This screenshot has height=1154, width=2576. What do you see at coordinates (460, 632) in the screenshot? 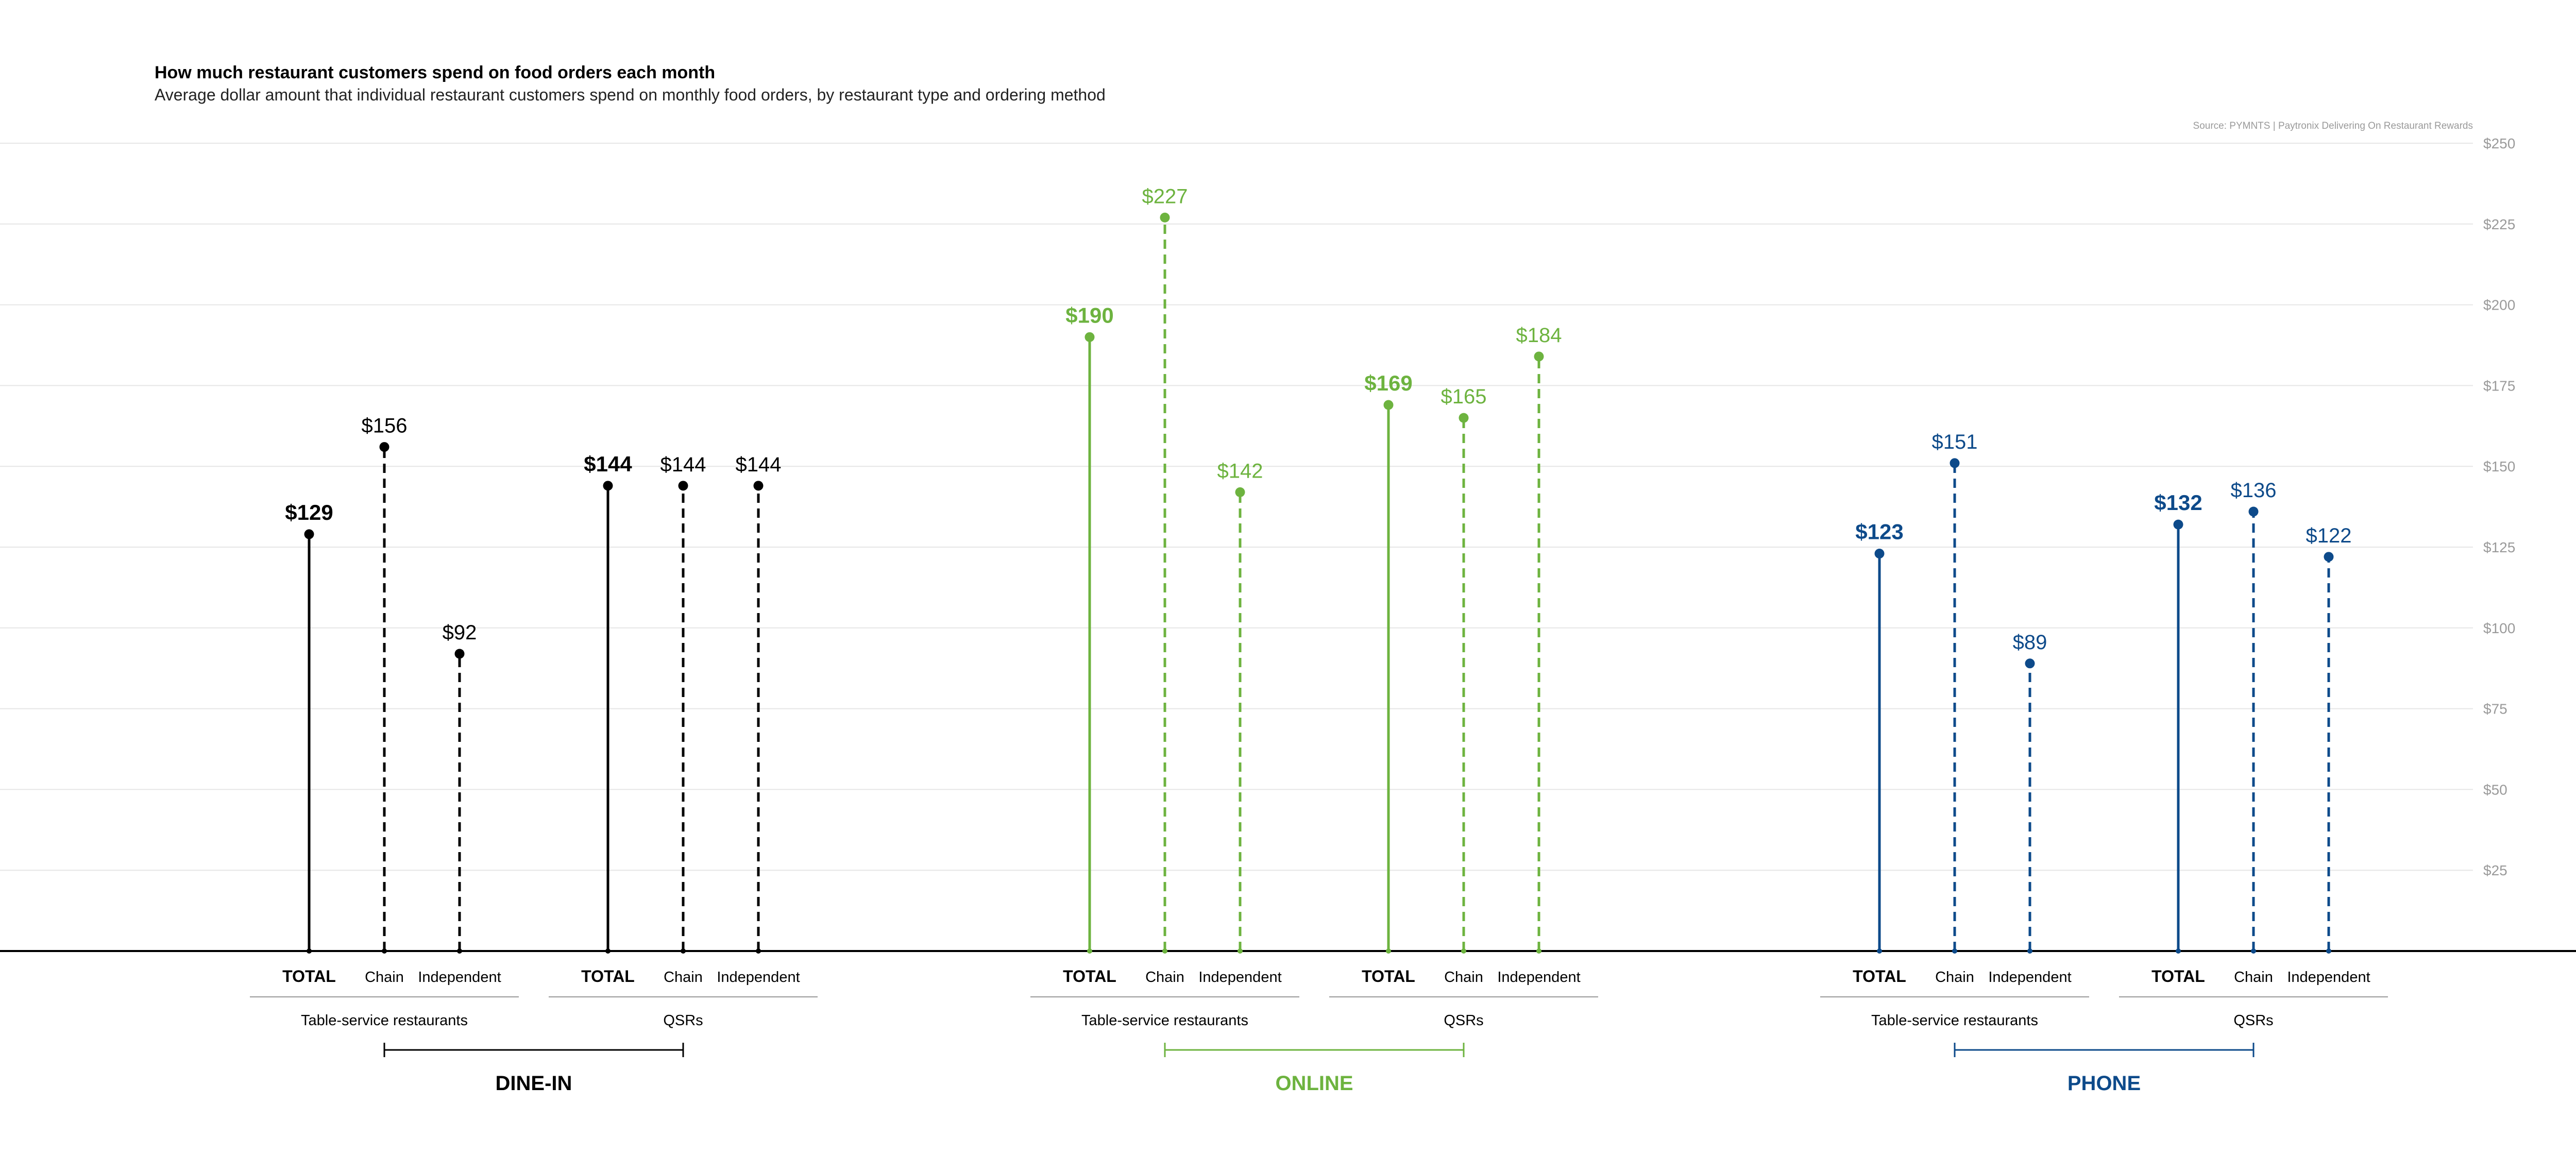
I see `data-label: $92` at bounding box center [460, 632].